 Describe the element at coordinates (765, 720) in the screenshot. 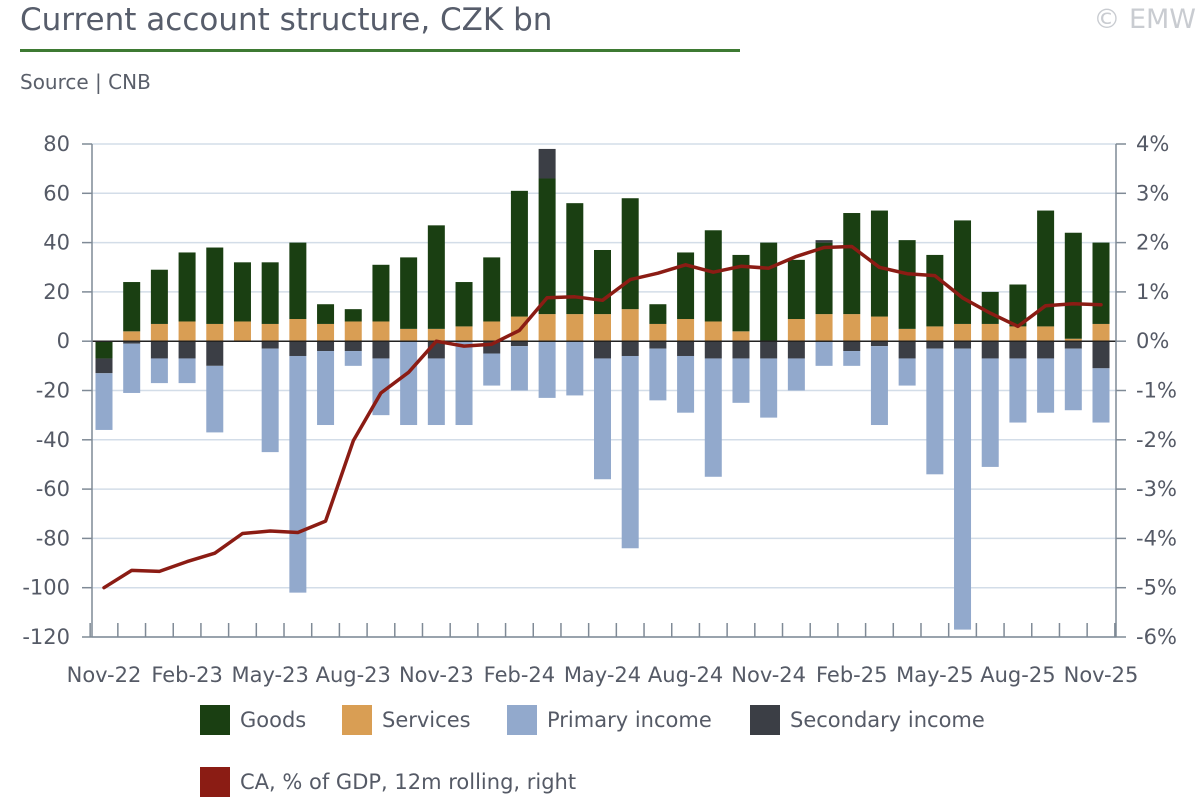

I see `legend-swatch-secondary-income` at that location.